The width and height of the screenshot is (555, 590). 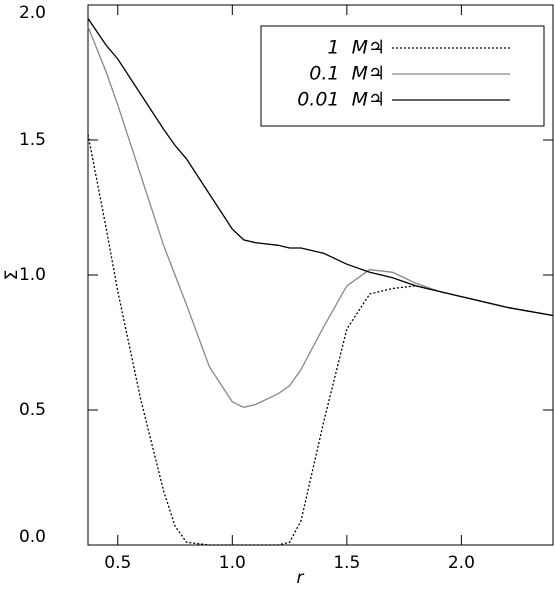 I want to click on y-tick-label: 0.5, so click(x=32, y=410).